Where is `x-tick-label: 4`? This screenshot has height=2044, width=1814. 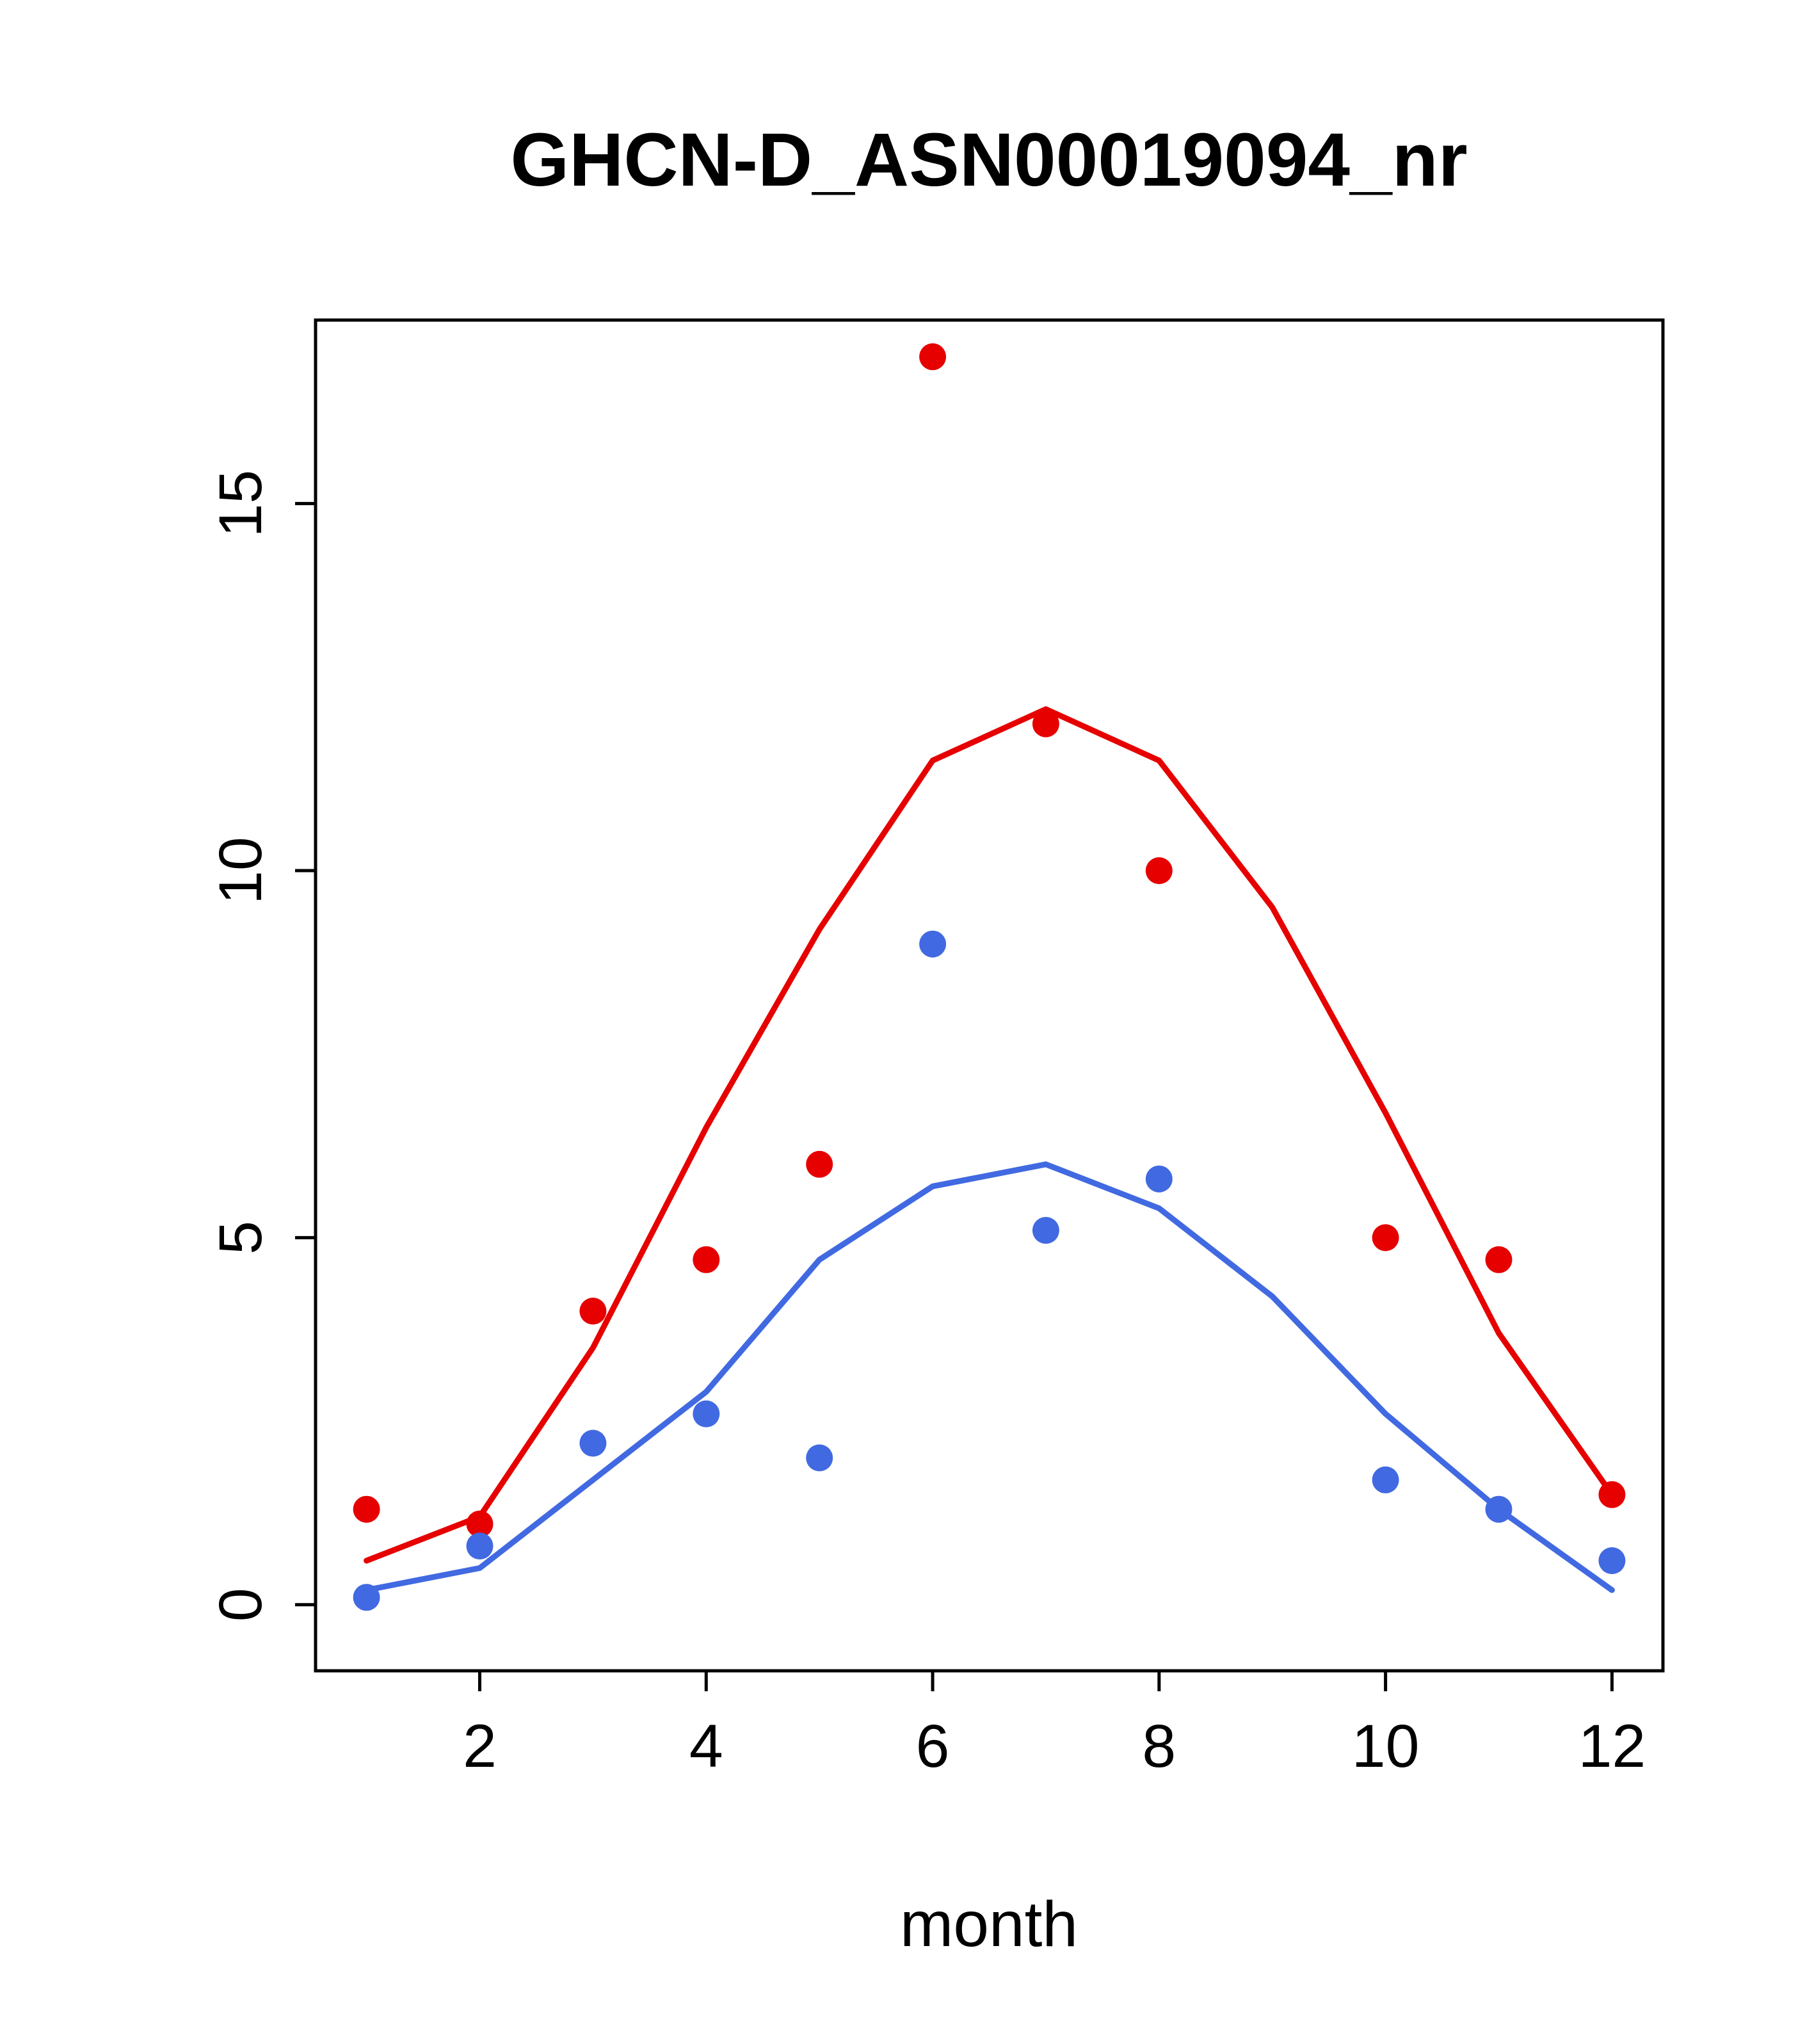 x-tick-label: 4 is located at coordinates (706, 1746).